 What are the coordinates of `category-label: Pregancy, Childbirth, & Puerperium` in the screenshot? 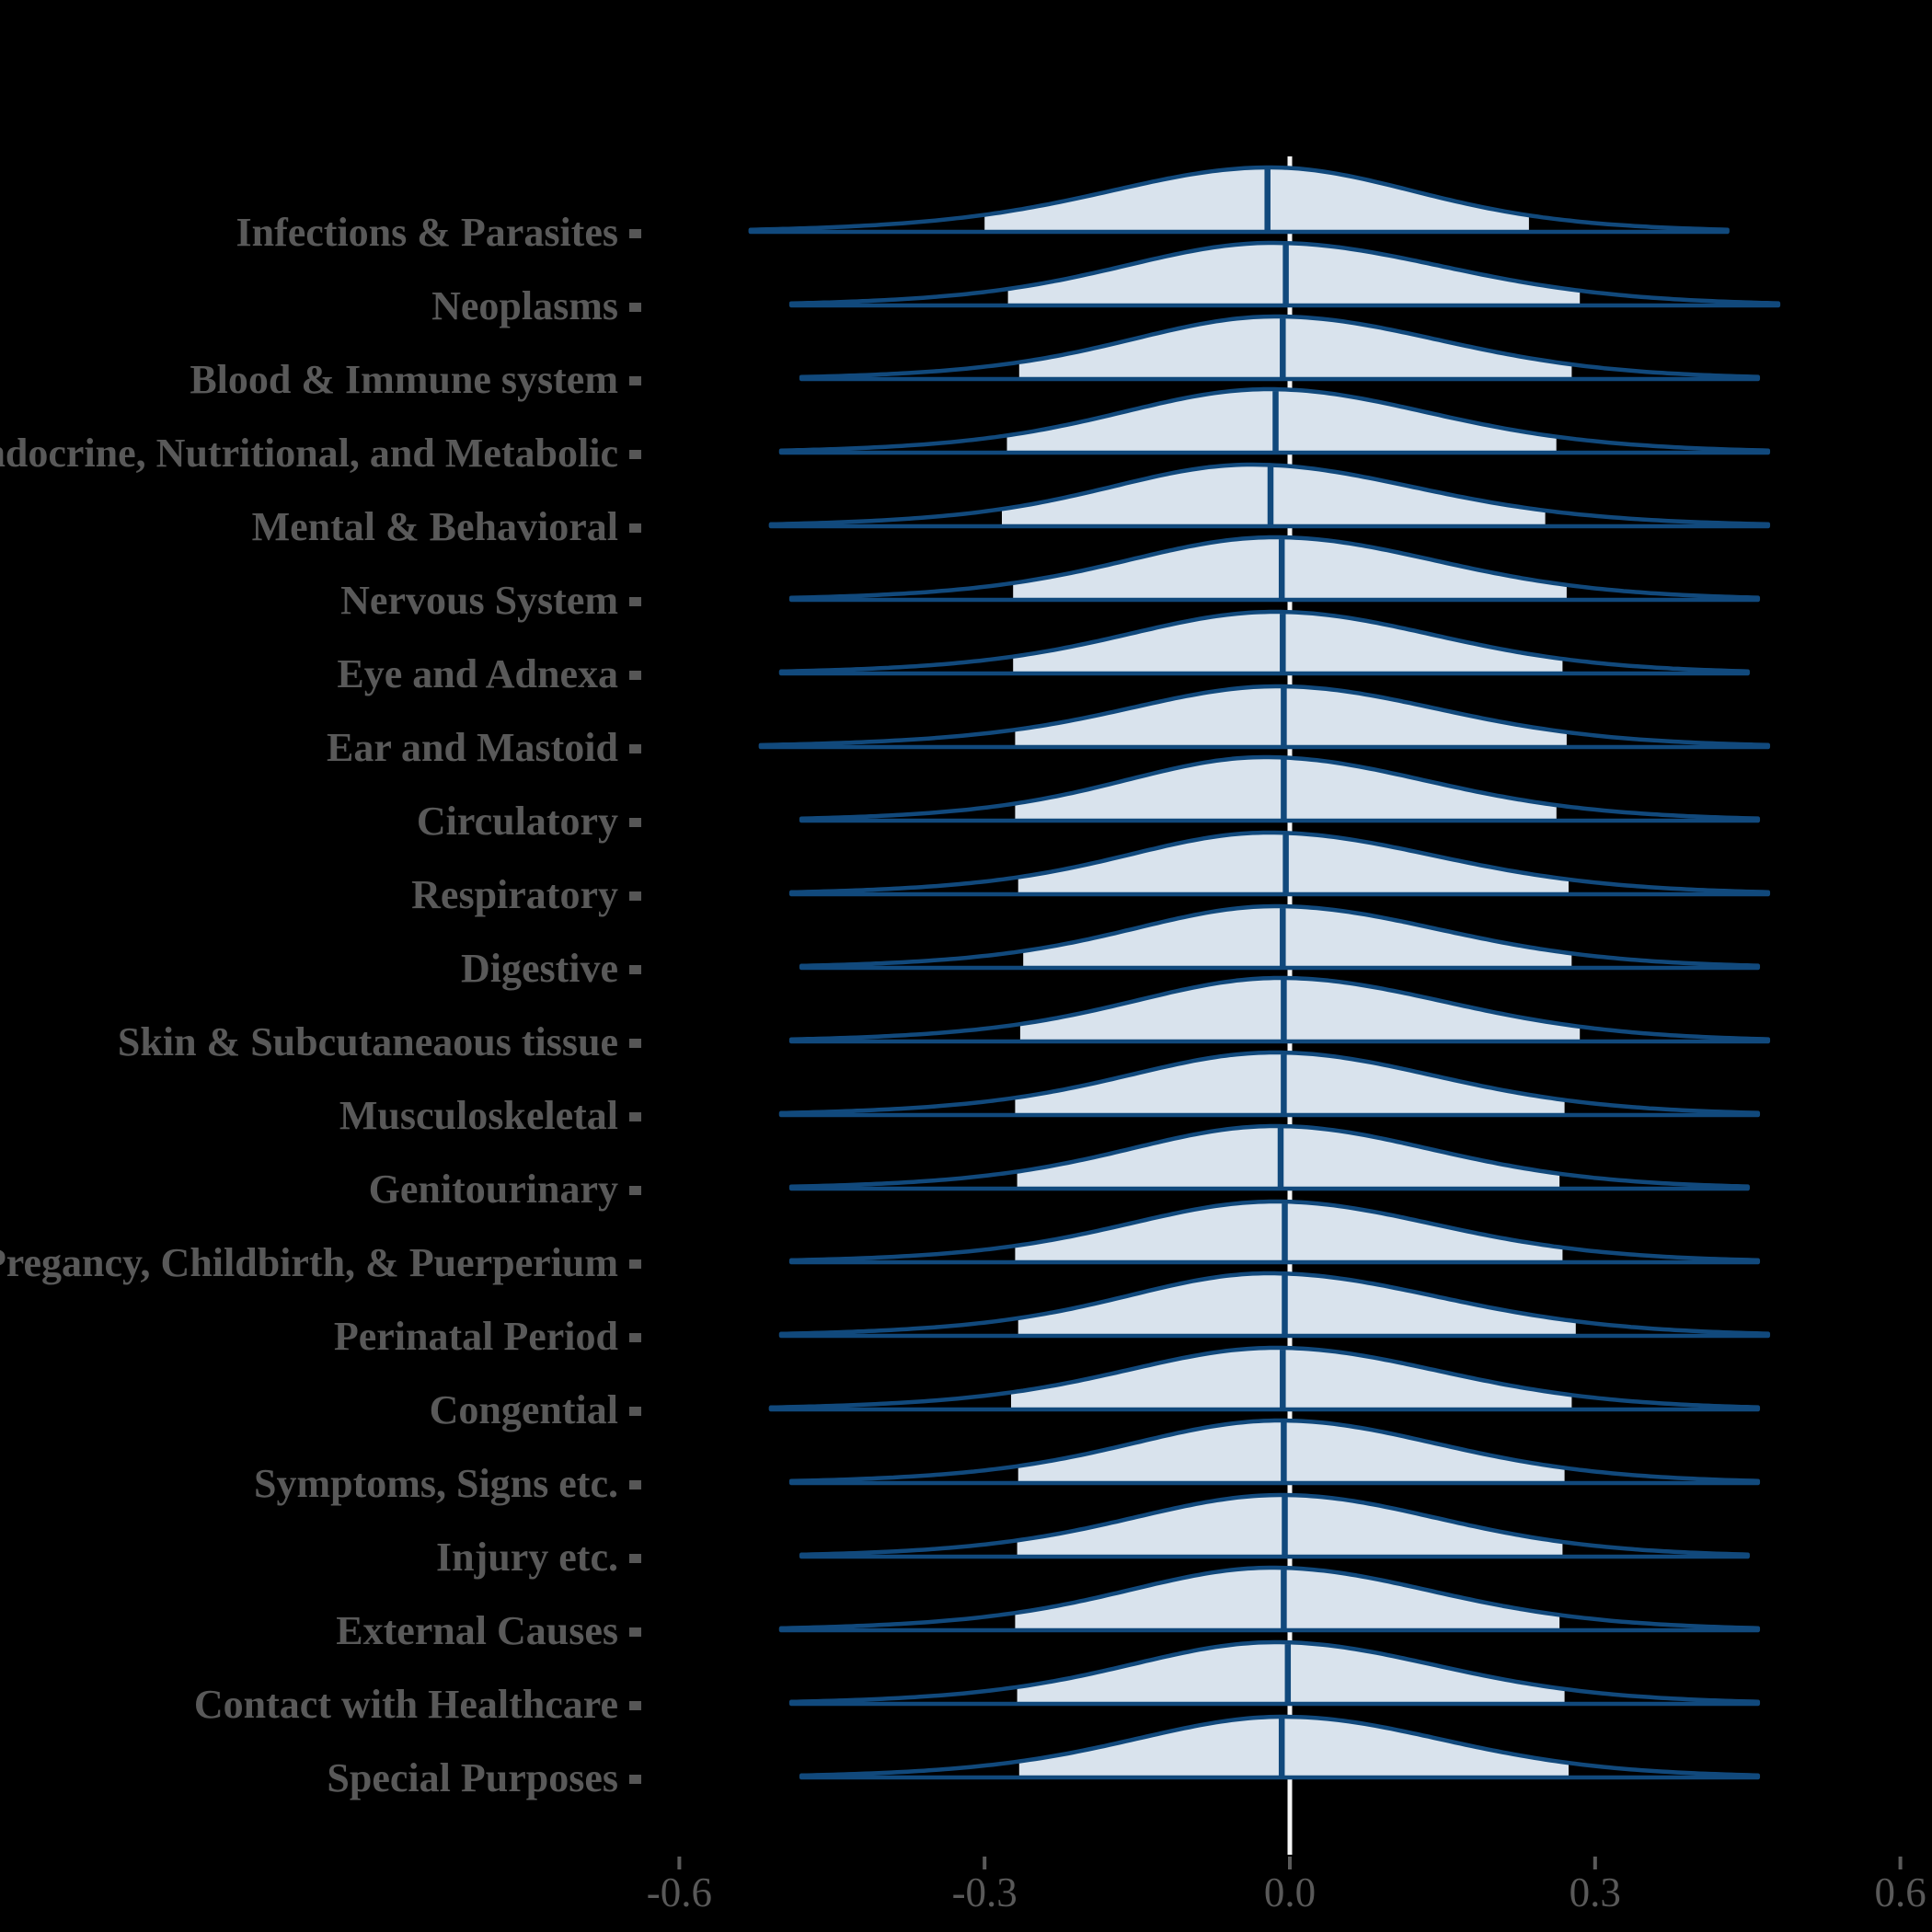 It's located at (309, 1262).